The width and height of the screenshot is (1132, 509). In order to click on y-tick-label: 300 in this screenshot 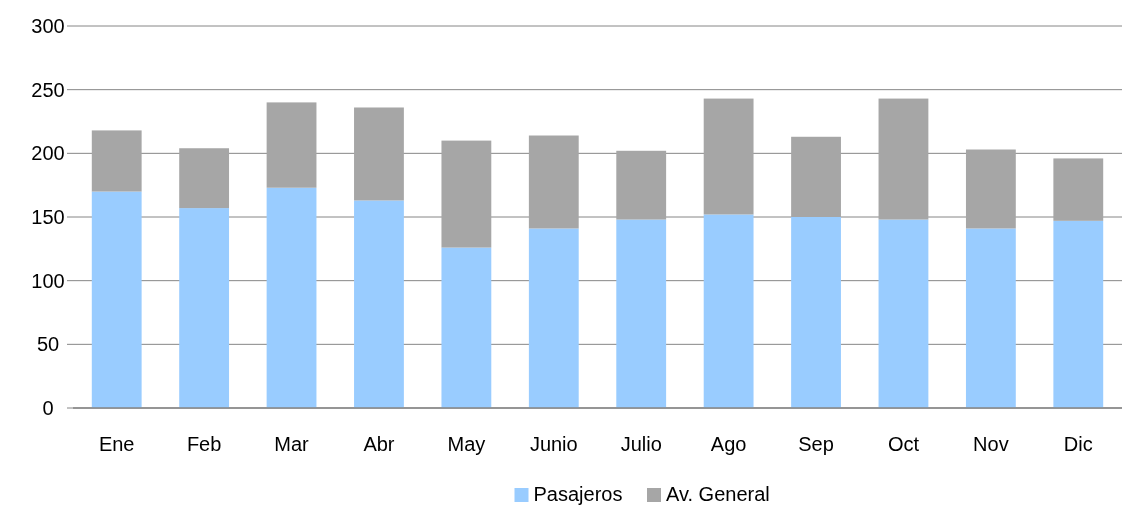, I will do `click(48, 26)`.